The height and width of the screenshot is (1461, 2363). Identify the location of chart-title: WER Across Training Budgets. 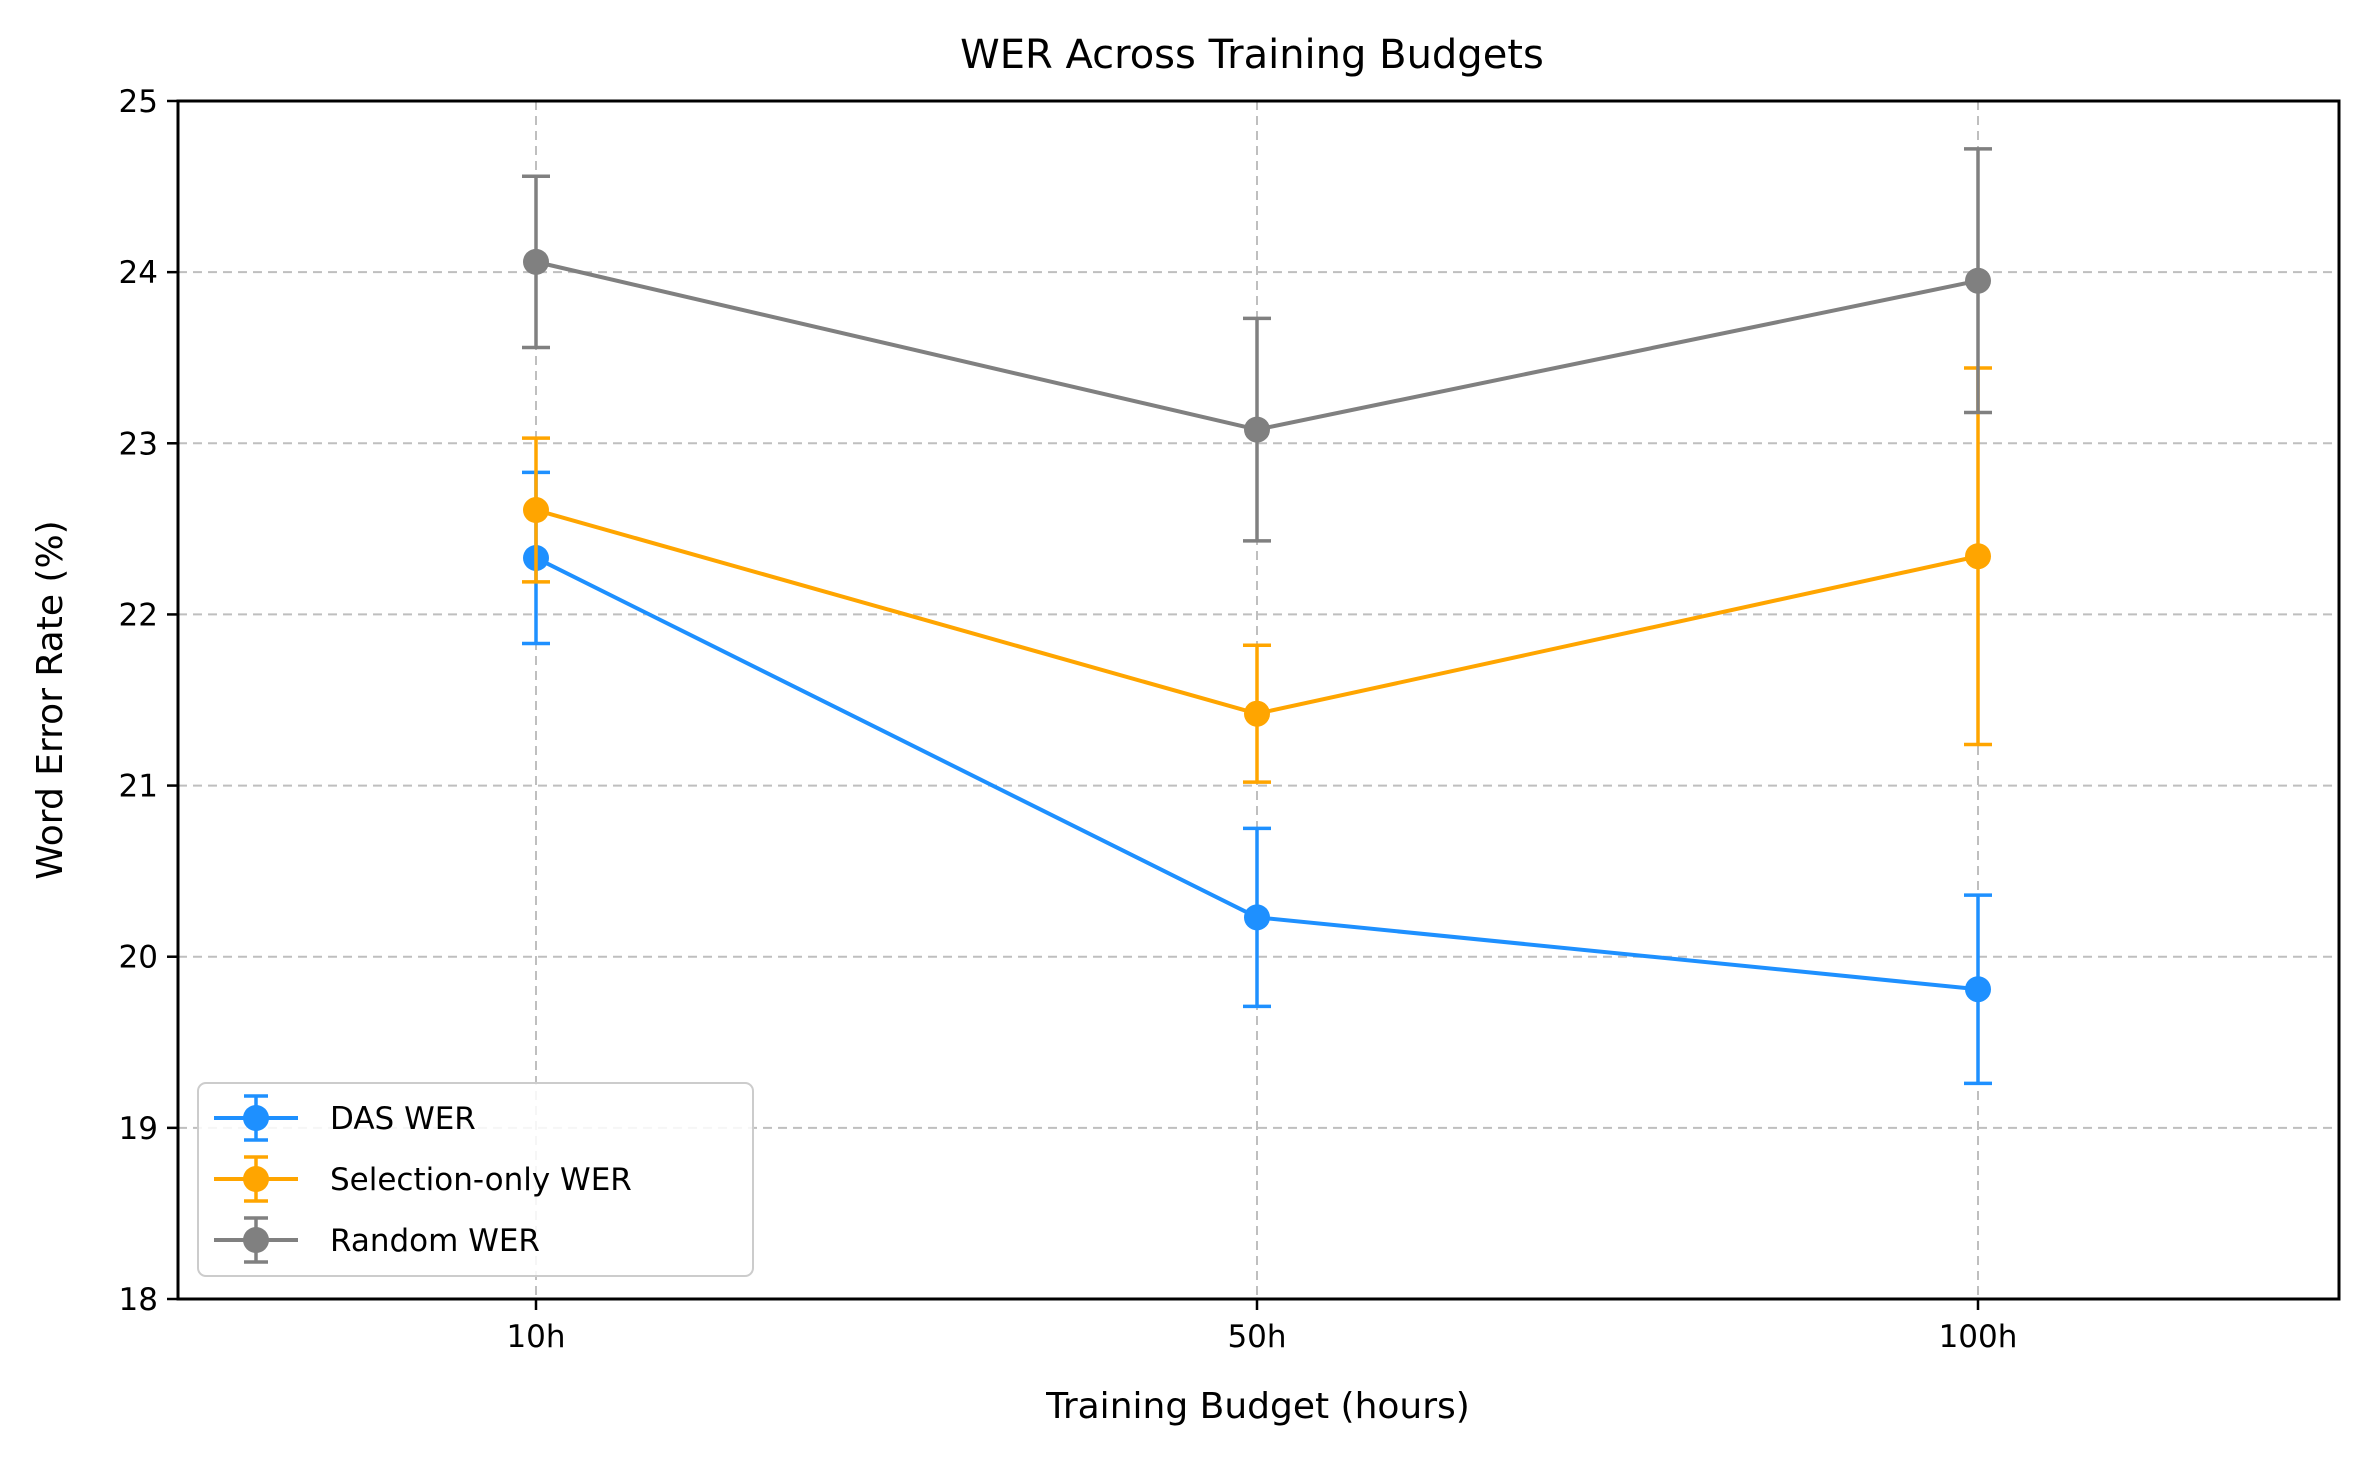
(1252, 55).